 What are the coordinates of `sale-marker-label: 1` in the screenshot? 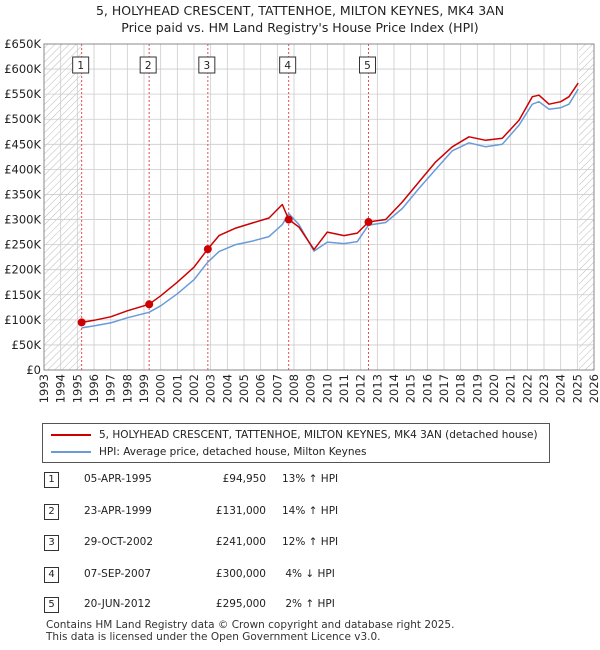 It's located at (80, 66).